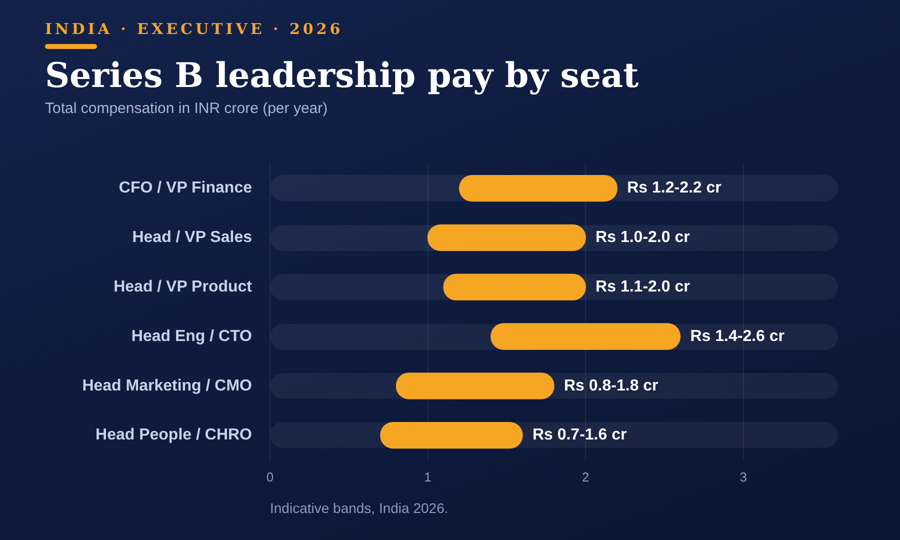 The image size is (900, 540). What do you see at coordinates (643, 287) in the screenshot?
I see `data-label: Rs 1.1-2.0 cr` at bounding box center [643, 287].